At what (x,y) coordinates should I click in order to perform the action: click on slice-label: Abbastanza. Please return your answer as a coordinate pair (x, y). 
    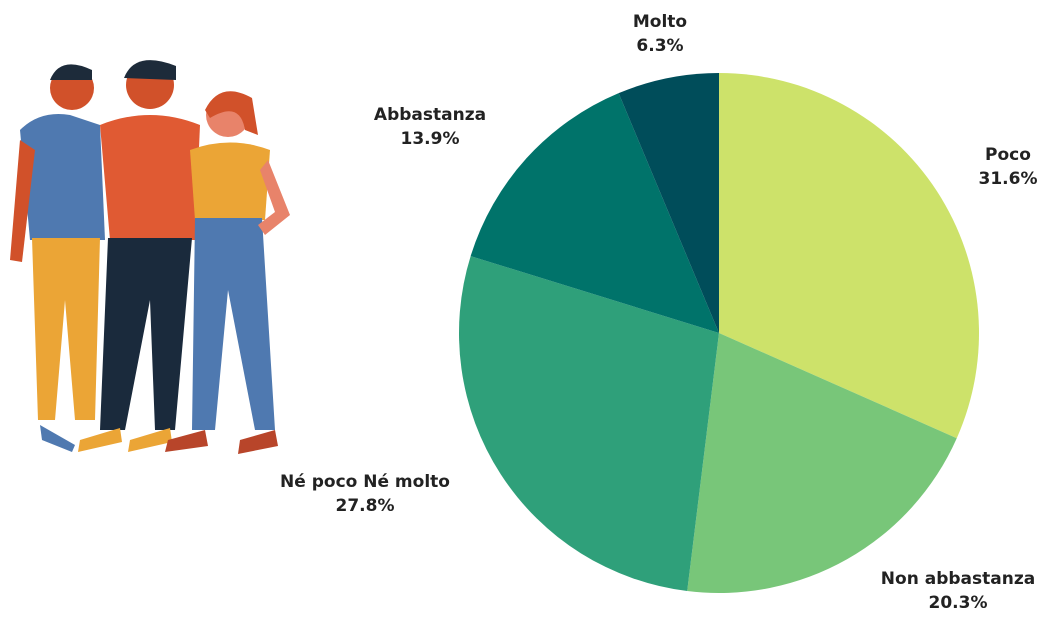
    Looking at the image, I should click on (430, 115).